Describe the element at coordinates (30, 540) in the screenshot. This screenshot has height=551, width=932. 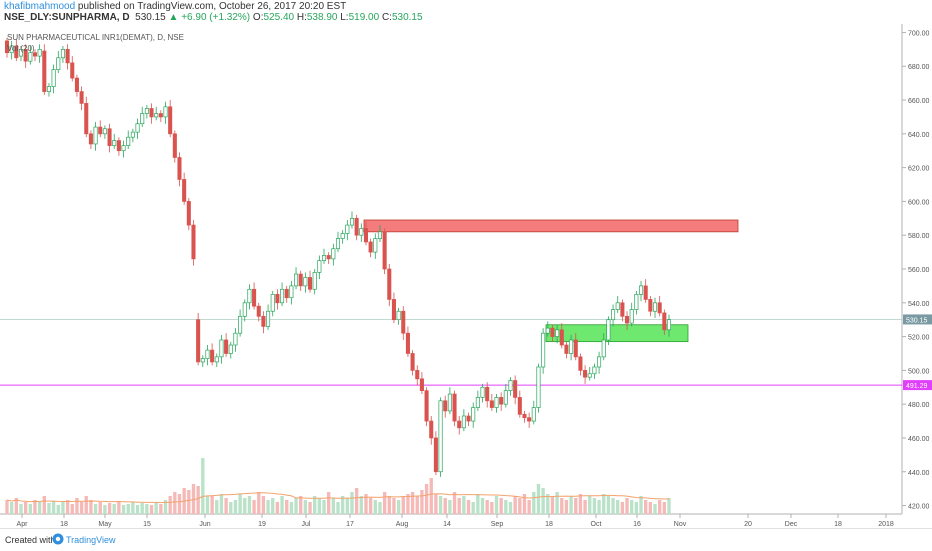
I see `created-with-text: Created with` at that location.